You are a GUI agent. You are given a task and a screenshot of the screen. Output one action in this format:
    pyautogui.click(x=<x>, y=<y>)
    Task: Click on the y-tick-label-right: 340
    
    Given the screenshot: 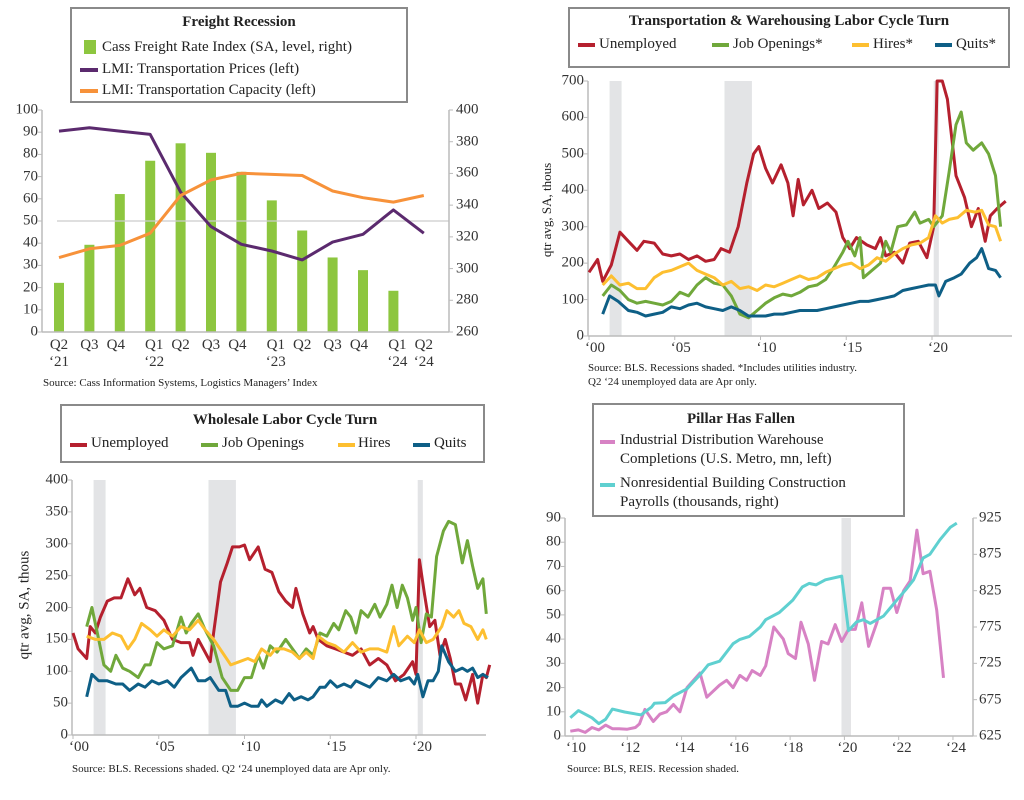 What is the action you would take?
    pyautogui.click(x=467, y=204)
    